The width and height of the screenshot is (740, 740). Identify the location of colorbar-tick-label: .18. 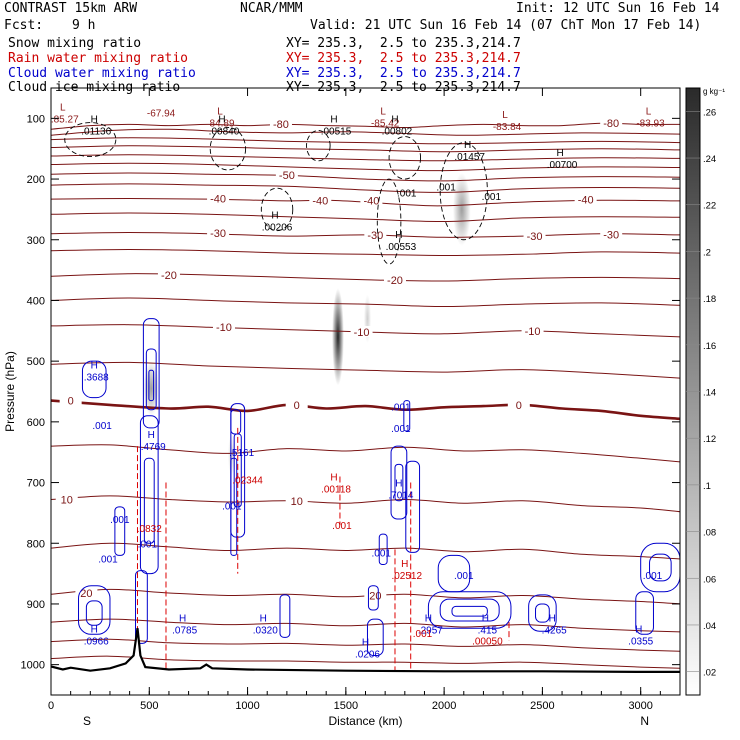
(709, 299).